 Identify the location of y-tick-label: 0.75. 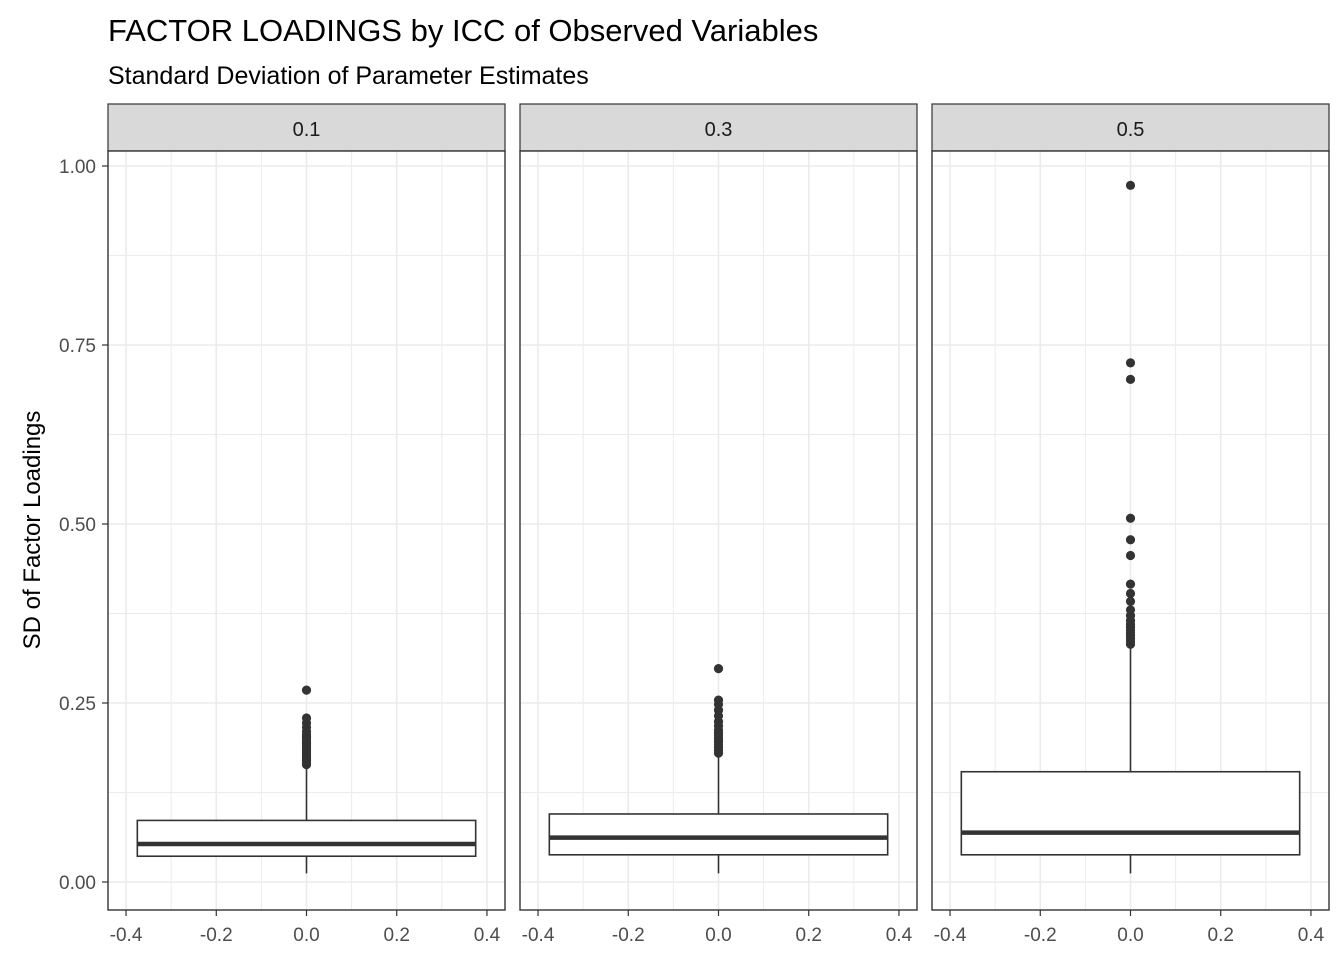
(77, 346).